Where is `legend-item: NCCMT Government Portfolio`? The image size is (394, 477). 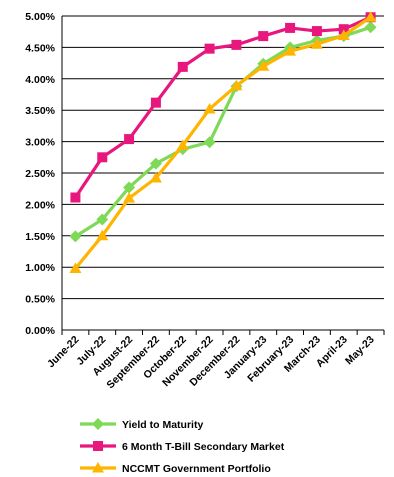 legend-item: NCCMT Government Portfolio is located at coordinates (175, 468).